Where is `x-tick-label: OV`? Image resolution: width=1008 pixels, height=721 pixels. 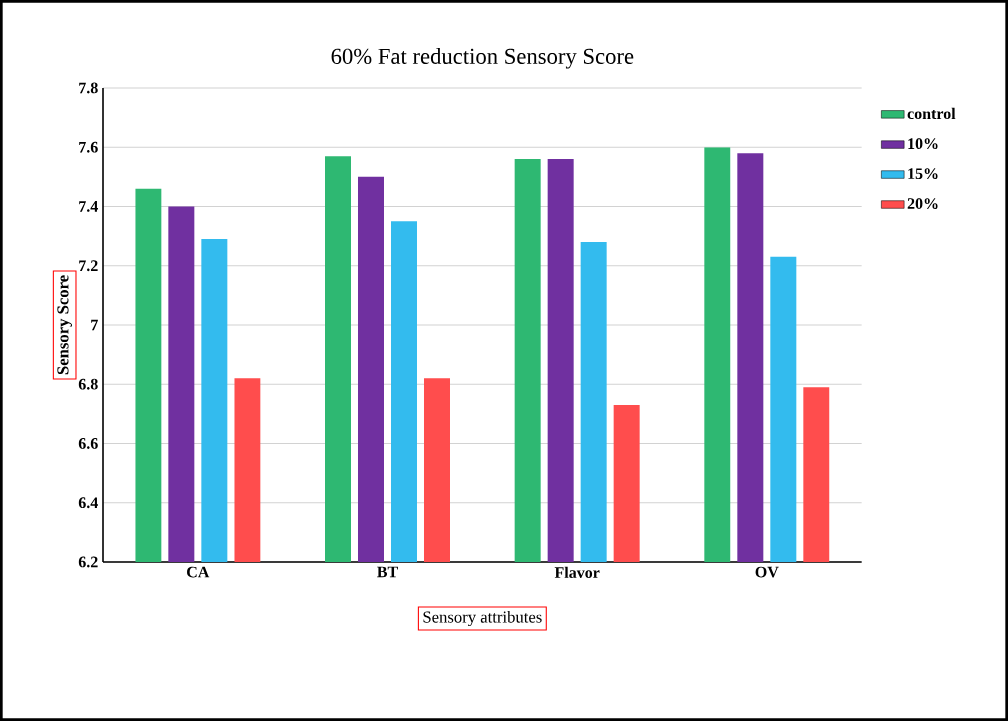
x-tick-label: OV is located at coordinates (767, 572).